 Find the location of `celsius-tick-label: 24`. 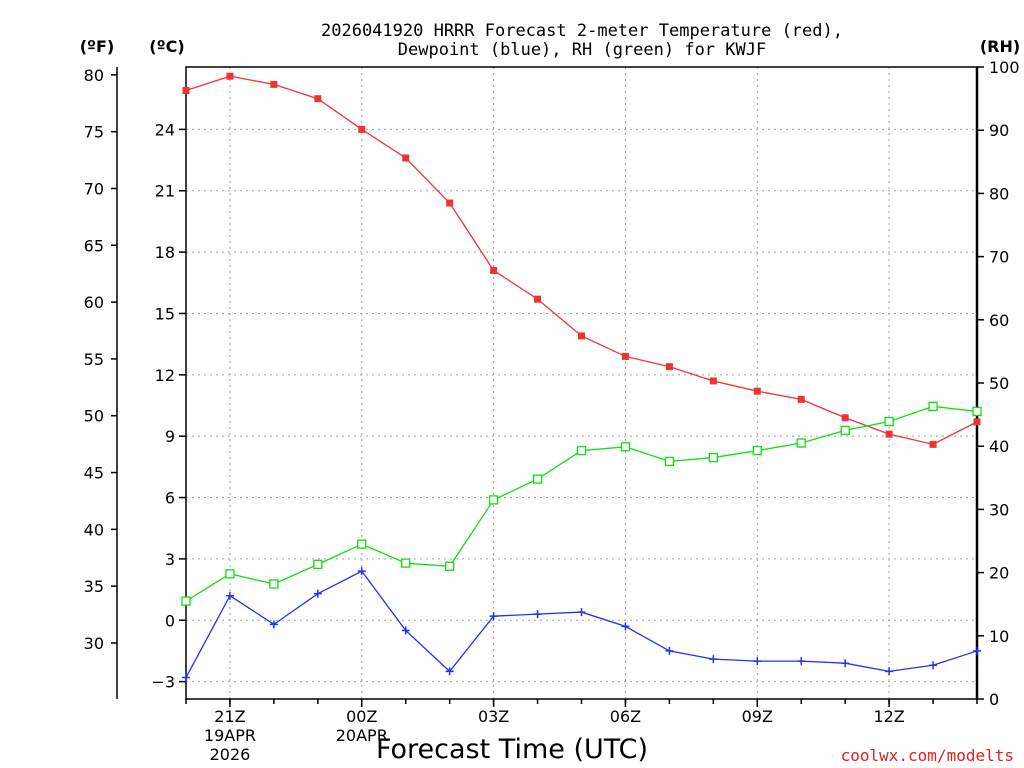

celsius-tick-label: 24 is located at coordinates (165, 129).